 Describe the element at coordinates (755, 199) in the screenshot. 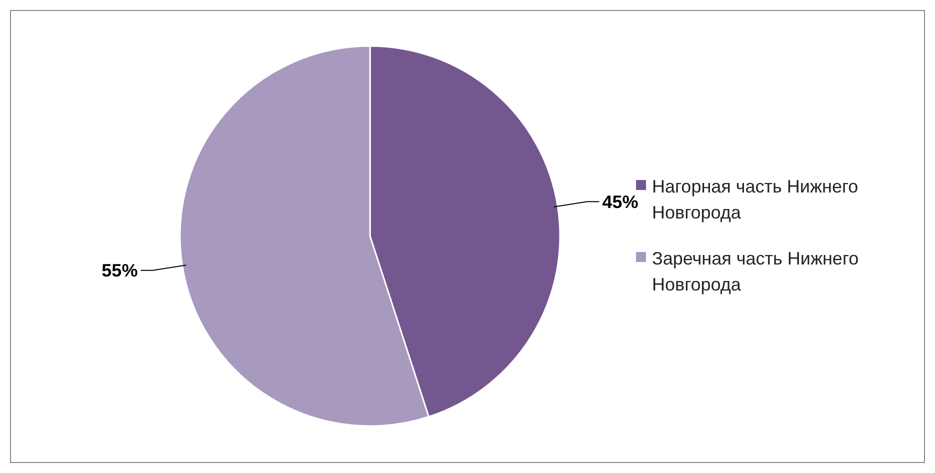

I see `legend-label: Нагорная часть Нижнего Новгорода` at that location.